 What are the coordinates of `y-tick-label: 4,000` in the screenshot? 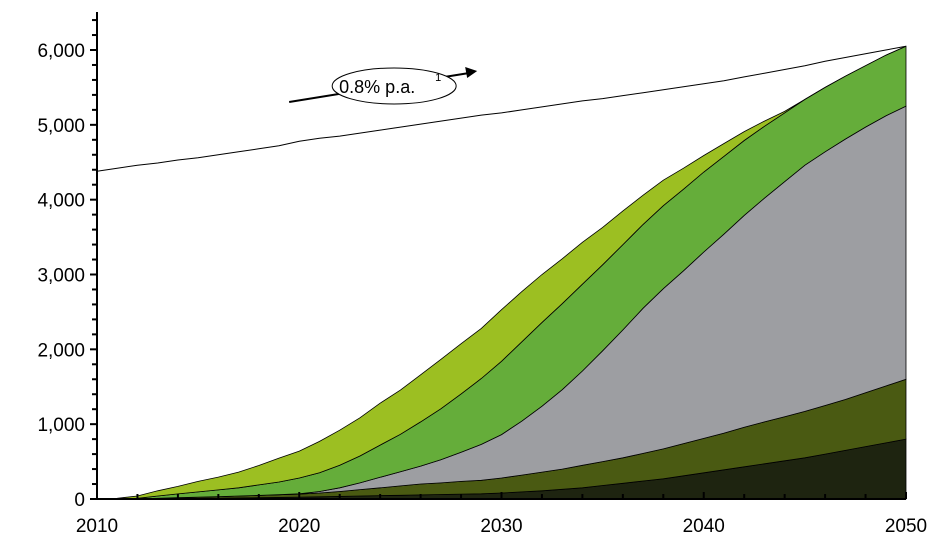 It's located at (61, 201).